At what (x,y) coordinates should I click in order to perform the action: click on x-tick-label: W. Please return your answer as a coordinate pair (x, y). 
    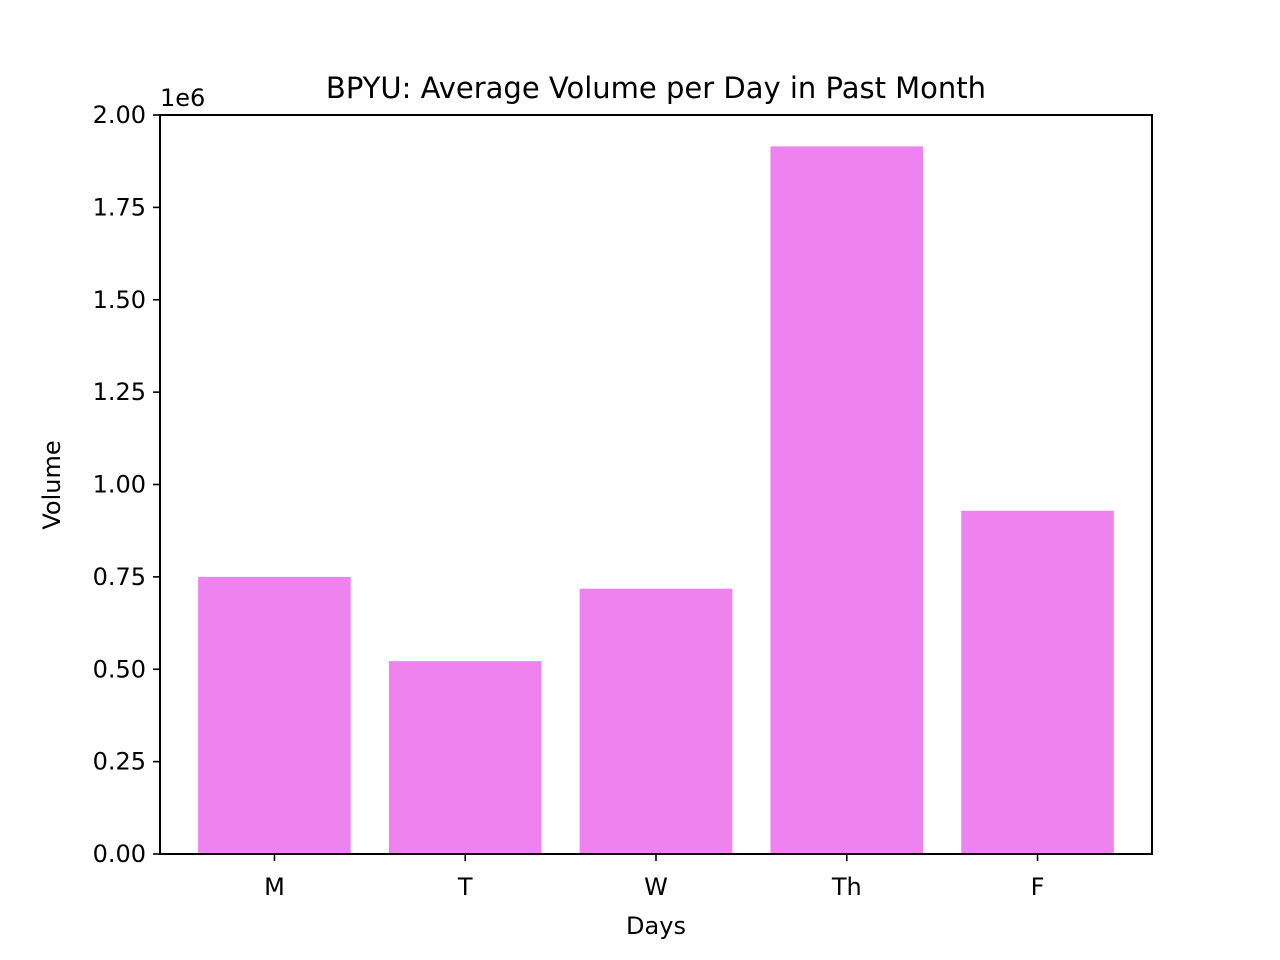
    Looking at the image, I should click on (656, 887).